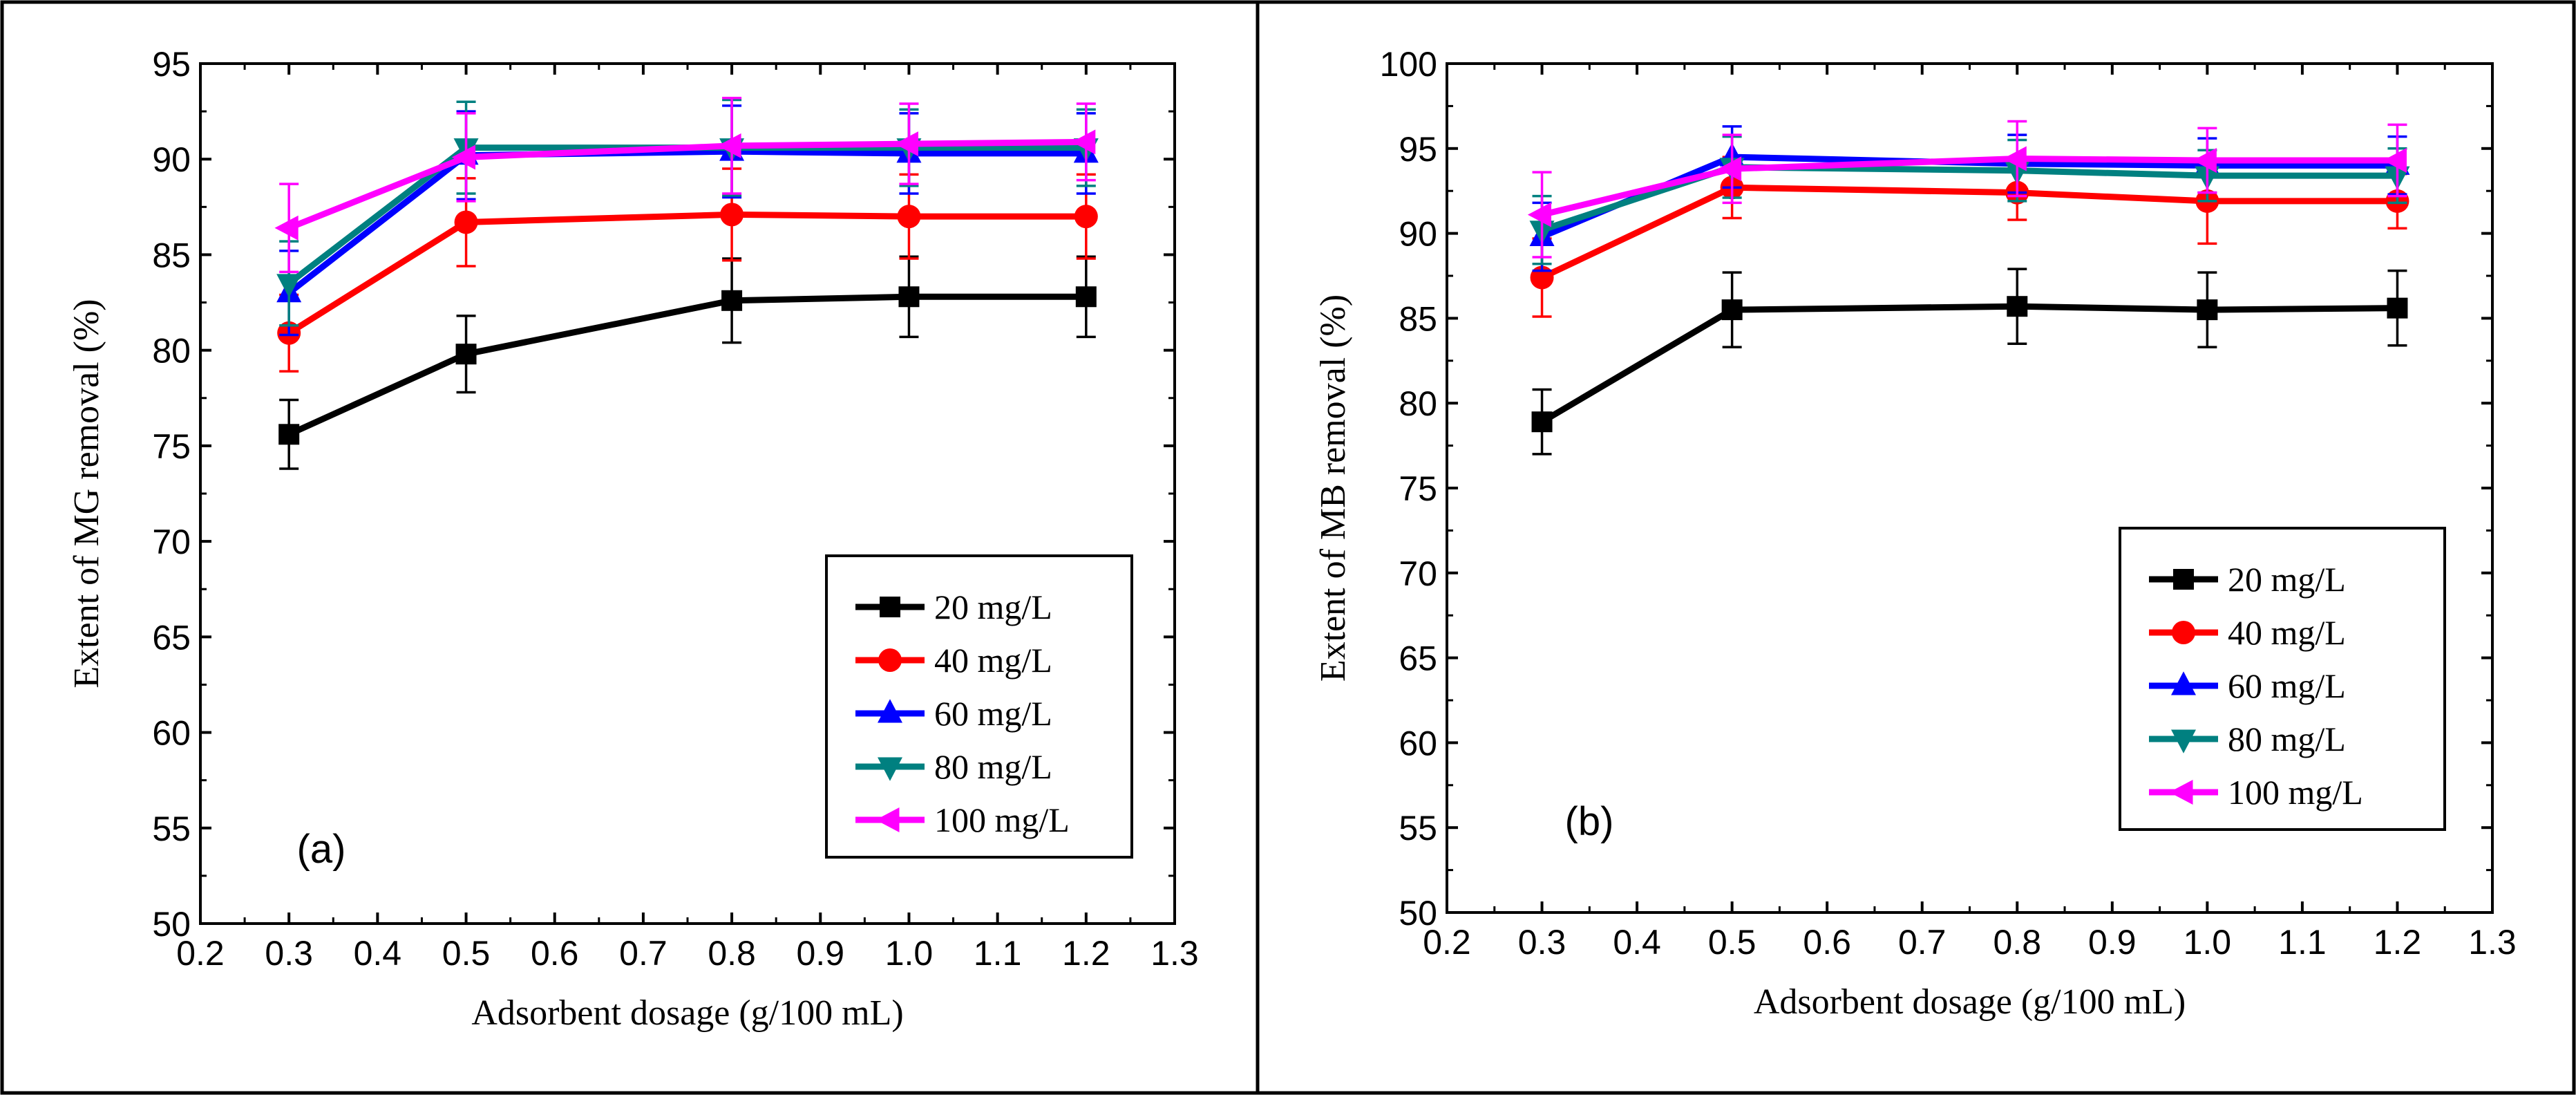  I want to click on x-tick-label: 0.4, so click(378, 953).